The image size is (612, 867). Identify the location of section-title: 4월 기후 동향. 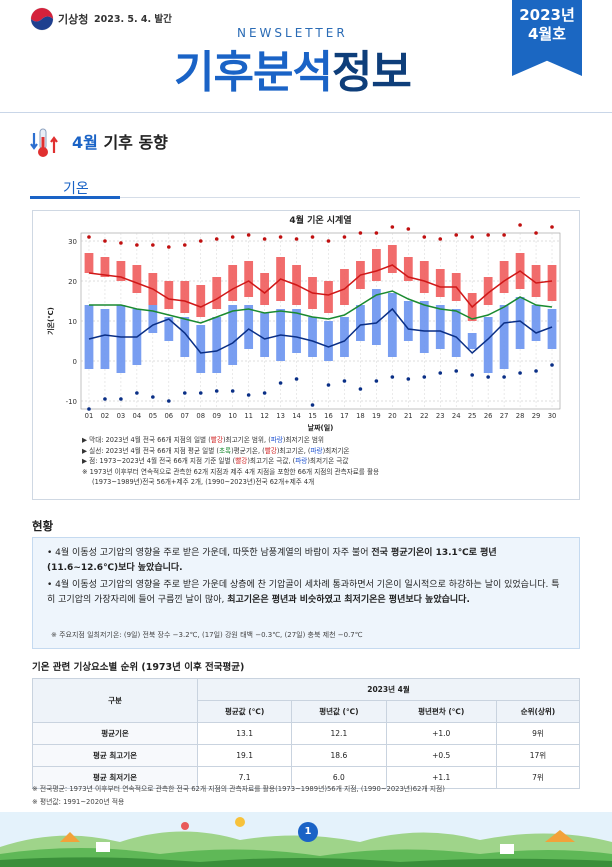
(120, 141).